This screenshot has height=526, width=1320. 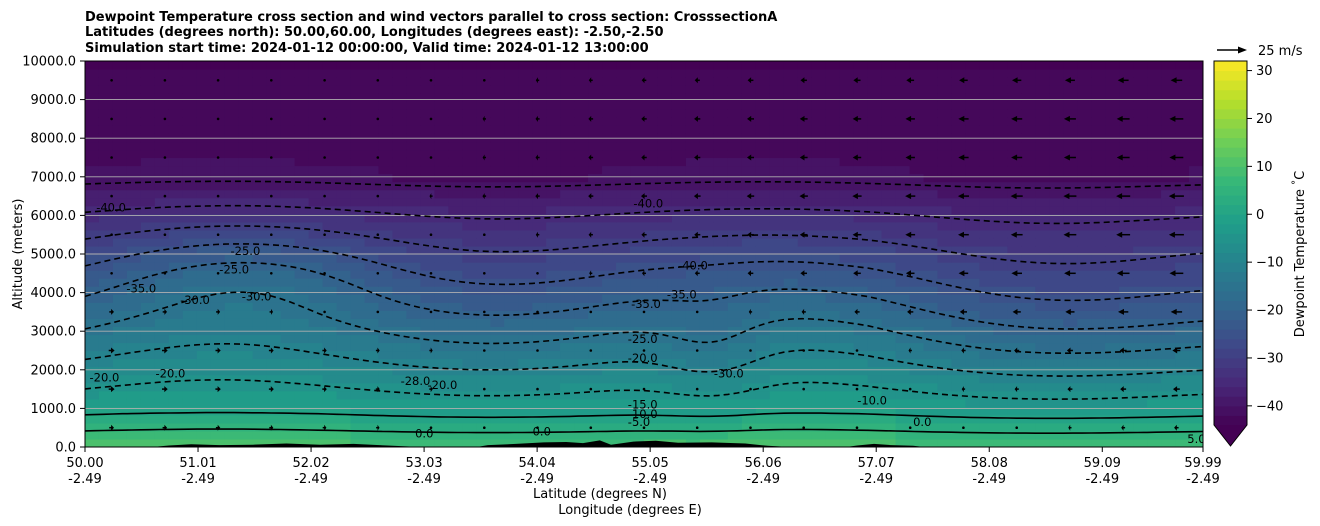 What do you see at coordinates (644, 272) in the screenshot?
I see `contour-line` at bounding box center [644, 272].